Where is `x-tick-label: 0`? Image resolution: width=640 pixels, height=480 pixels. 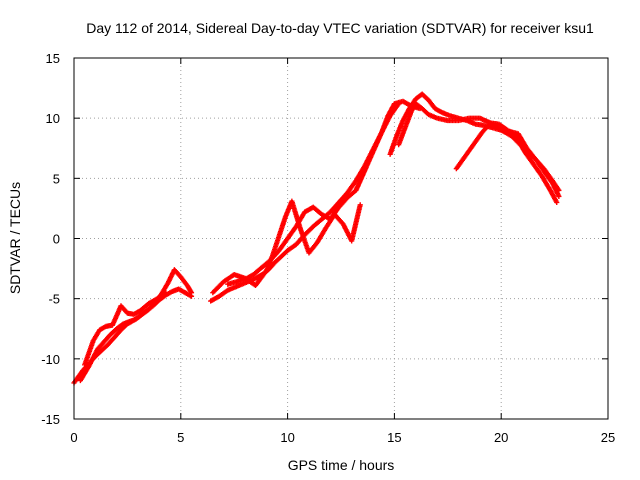
x-tick-label: 0 is located at coordinates (73, 437).